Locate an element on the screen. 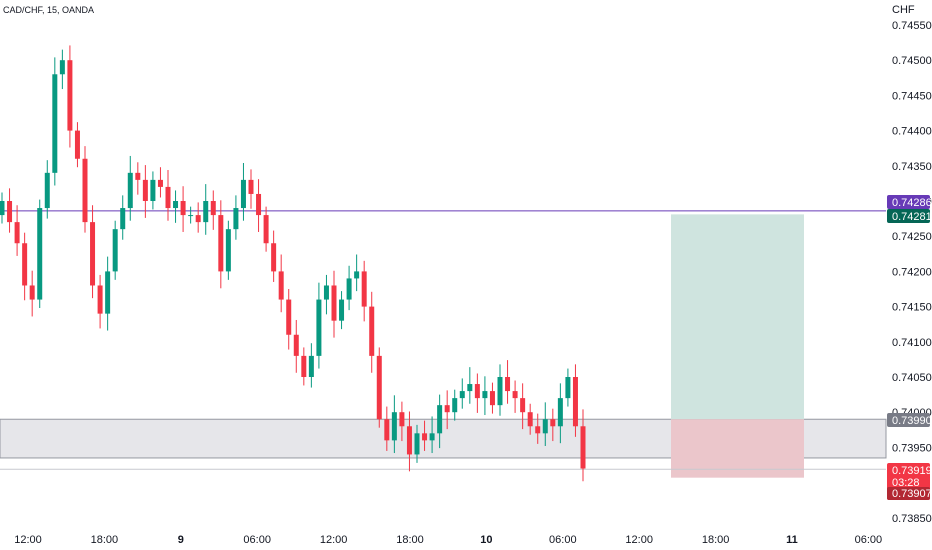 This screenshot has width=932, height=550. position-target-area is located at coordinates (737, 317).